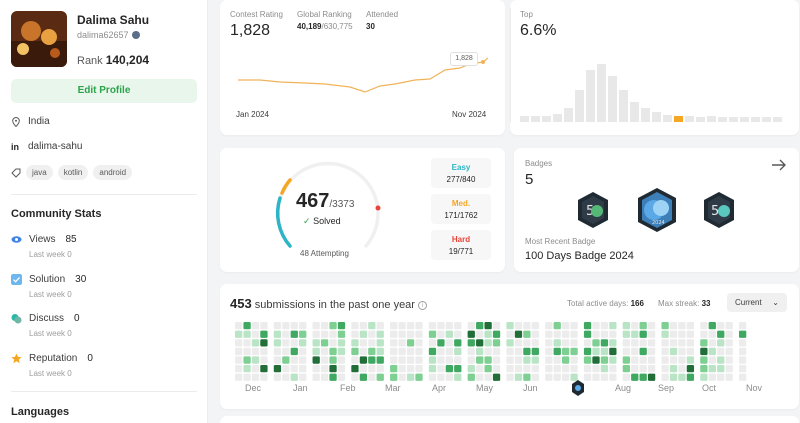 This screenshot has height=423, width=800. Describe the element at coordinates (719, 210) in the screenshot. I see `badge-icon: 5` at that location.